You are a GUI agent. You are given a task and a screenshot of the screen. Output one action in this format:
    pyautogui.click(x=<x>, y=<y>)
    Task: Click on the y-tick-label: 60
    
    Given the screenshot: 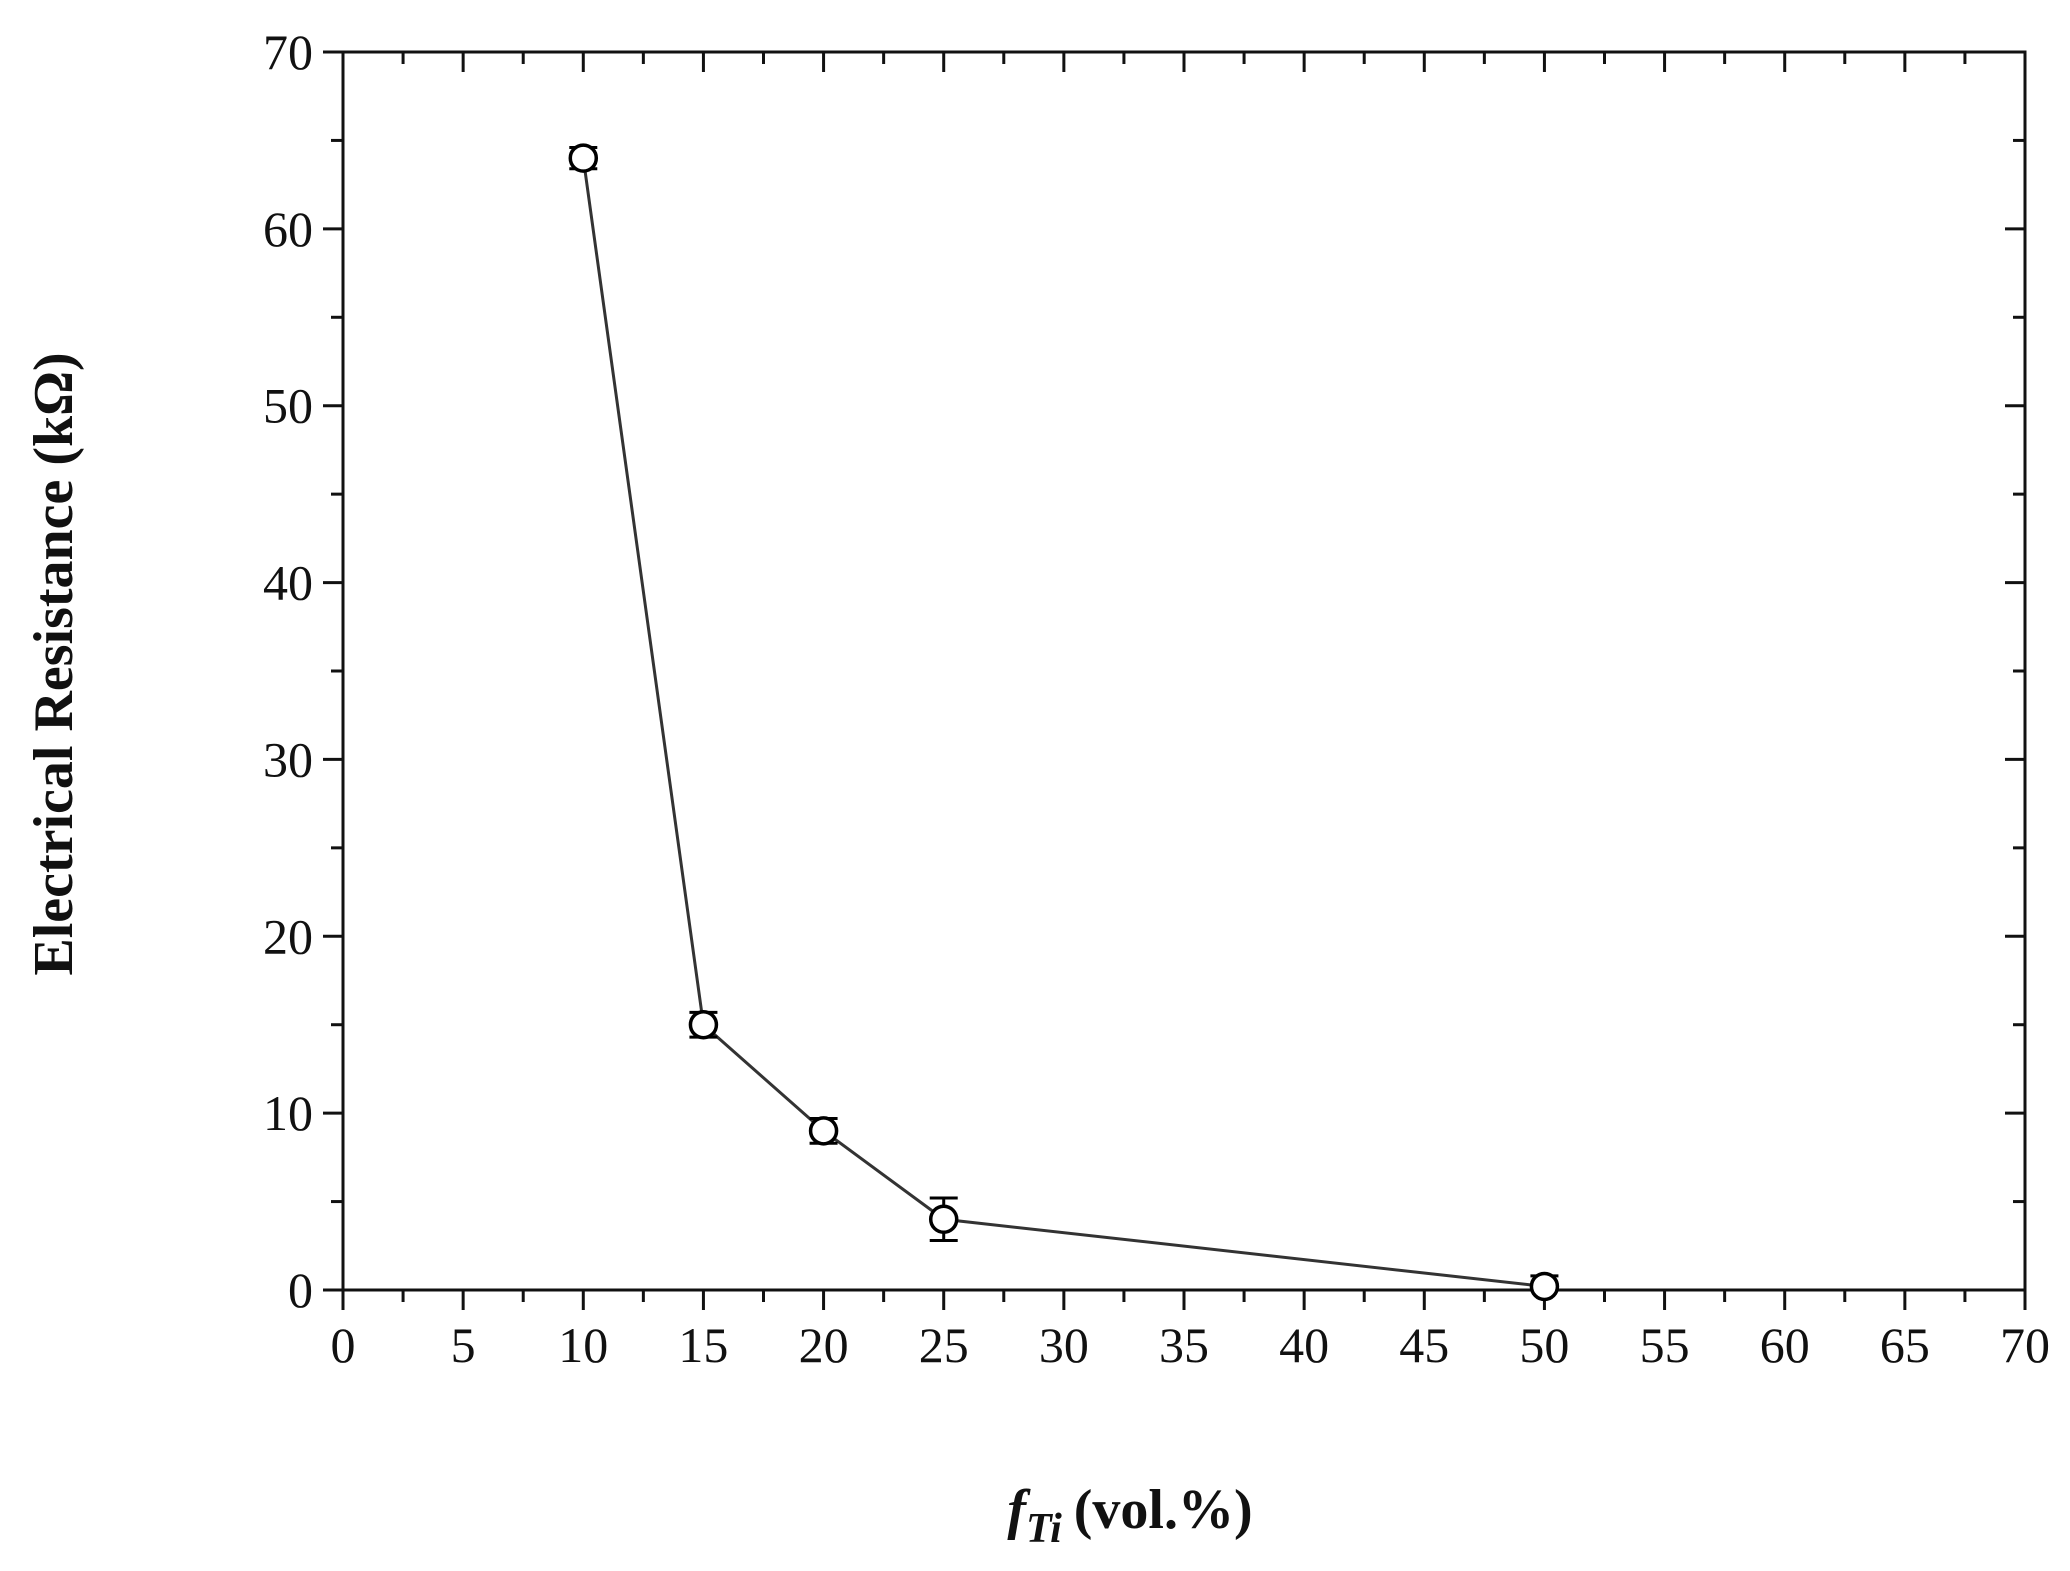 What is the action you would take?
    pyautogui.click(x=288, y=229)
    